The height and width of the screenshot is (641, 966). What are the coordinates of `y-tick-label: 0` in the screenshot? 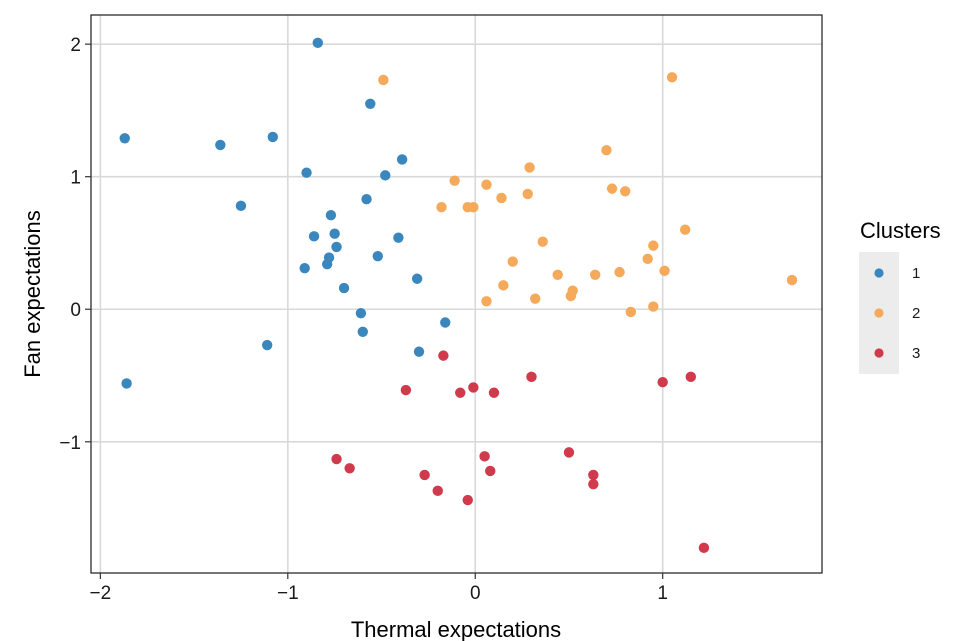 It's located at (75, 310).